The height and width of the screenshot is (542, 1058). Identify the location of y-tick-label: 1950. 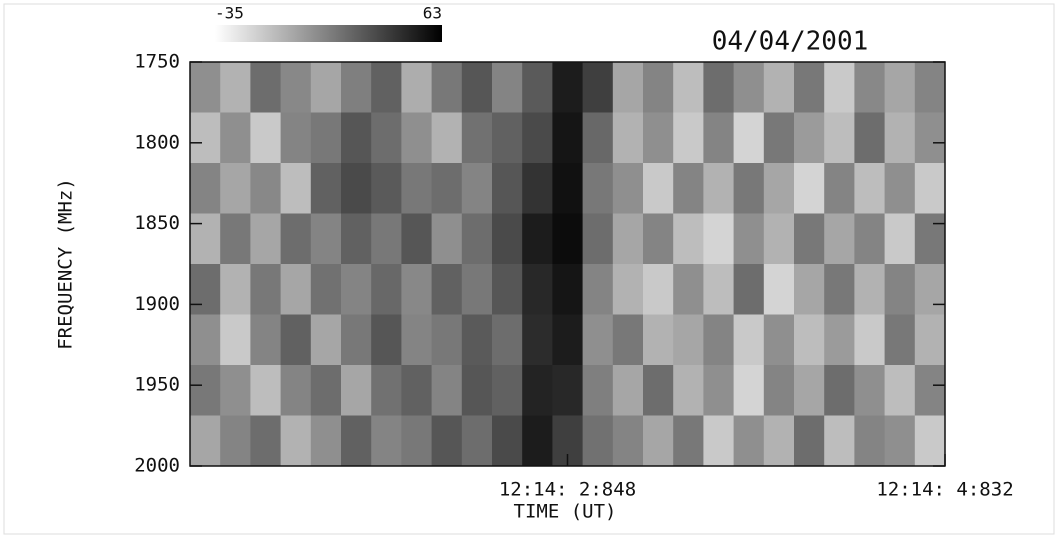
(157, 385).